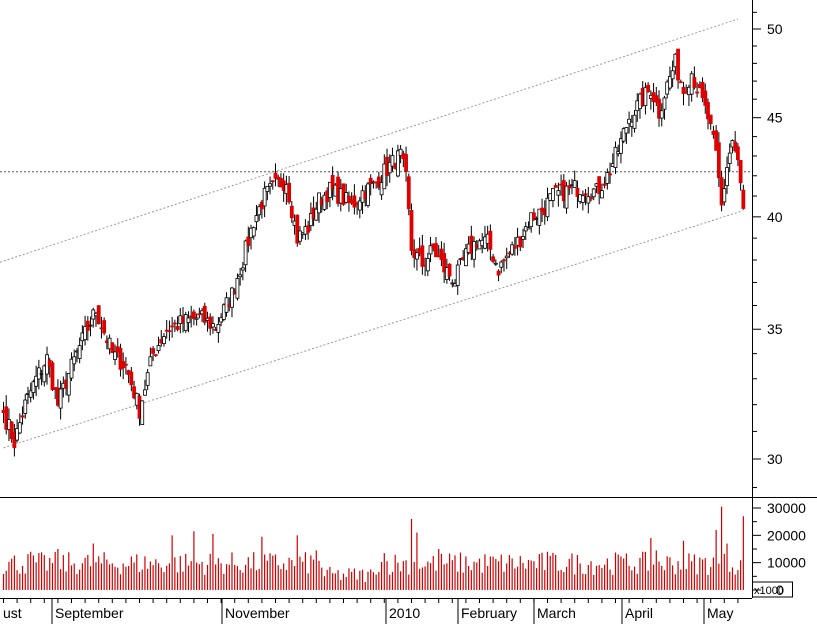 The image size is (817, 624). Describe the element at coordinates (775, 217) in the screenshot. I see `price-tick-label: 40` at that location.